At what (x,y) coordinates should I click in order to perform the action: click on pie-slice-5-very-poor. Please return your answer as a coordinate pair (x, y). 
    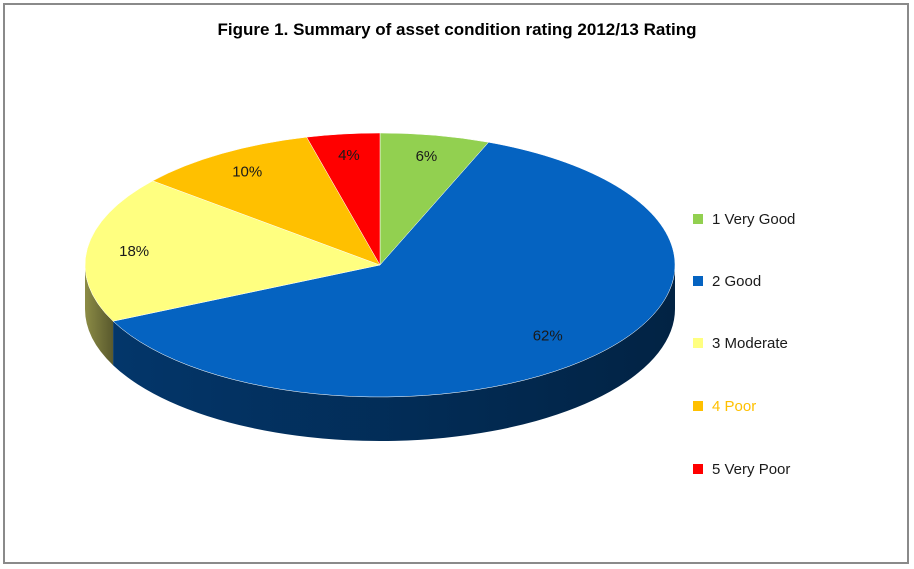
    Looking at the image, I should click on (343, 199).